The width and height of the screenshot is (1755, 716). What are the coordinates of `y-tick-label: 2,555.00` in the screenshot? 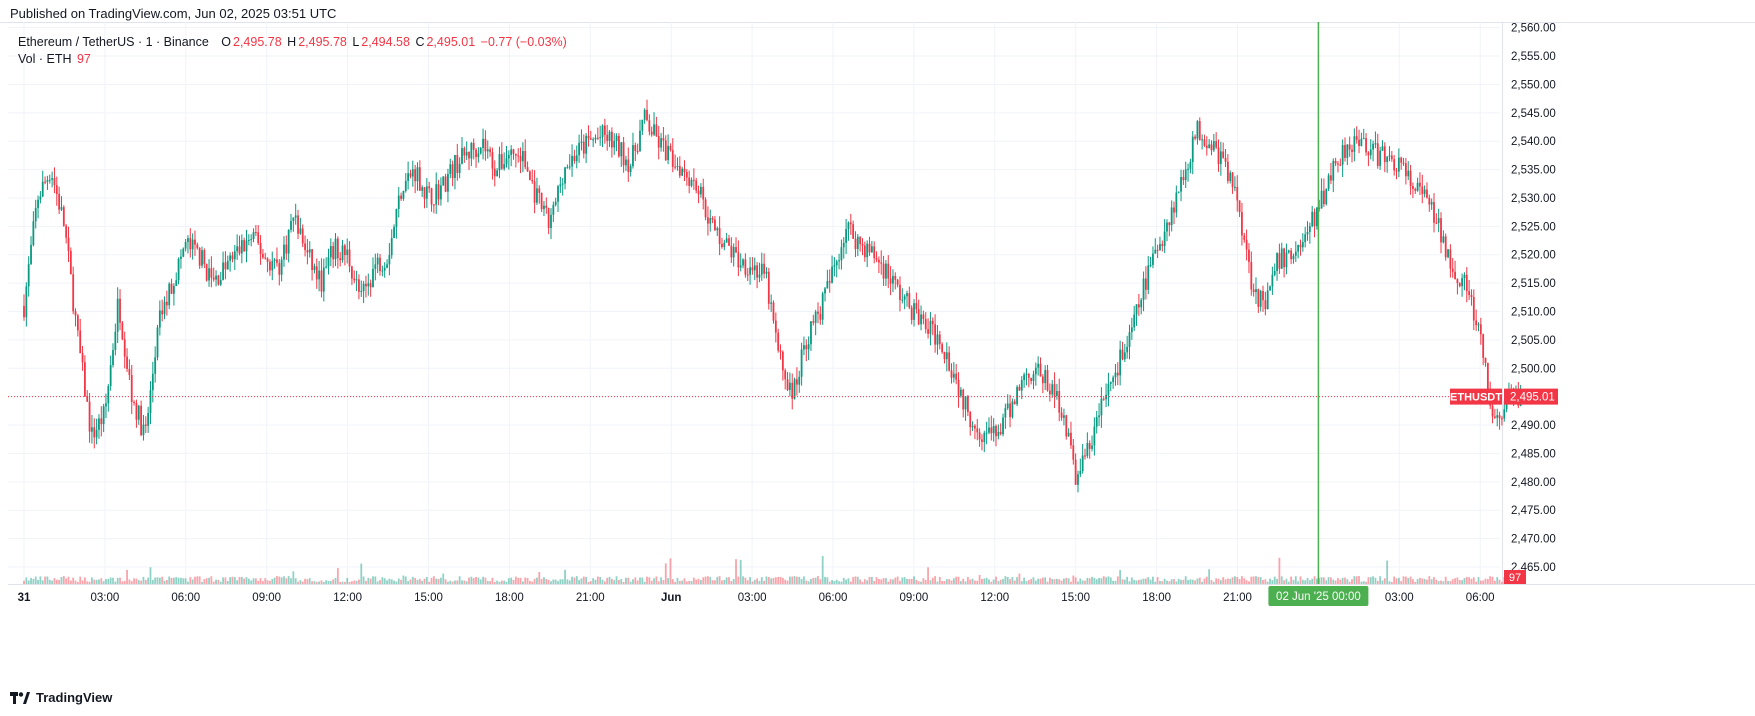 It's located at (1533, 57).